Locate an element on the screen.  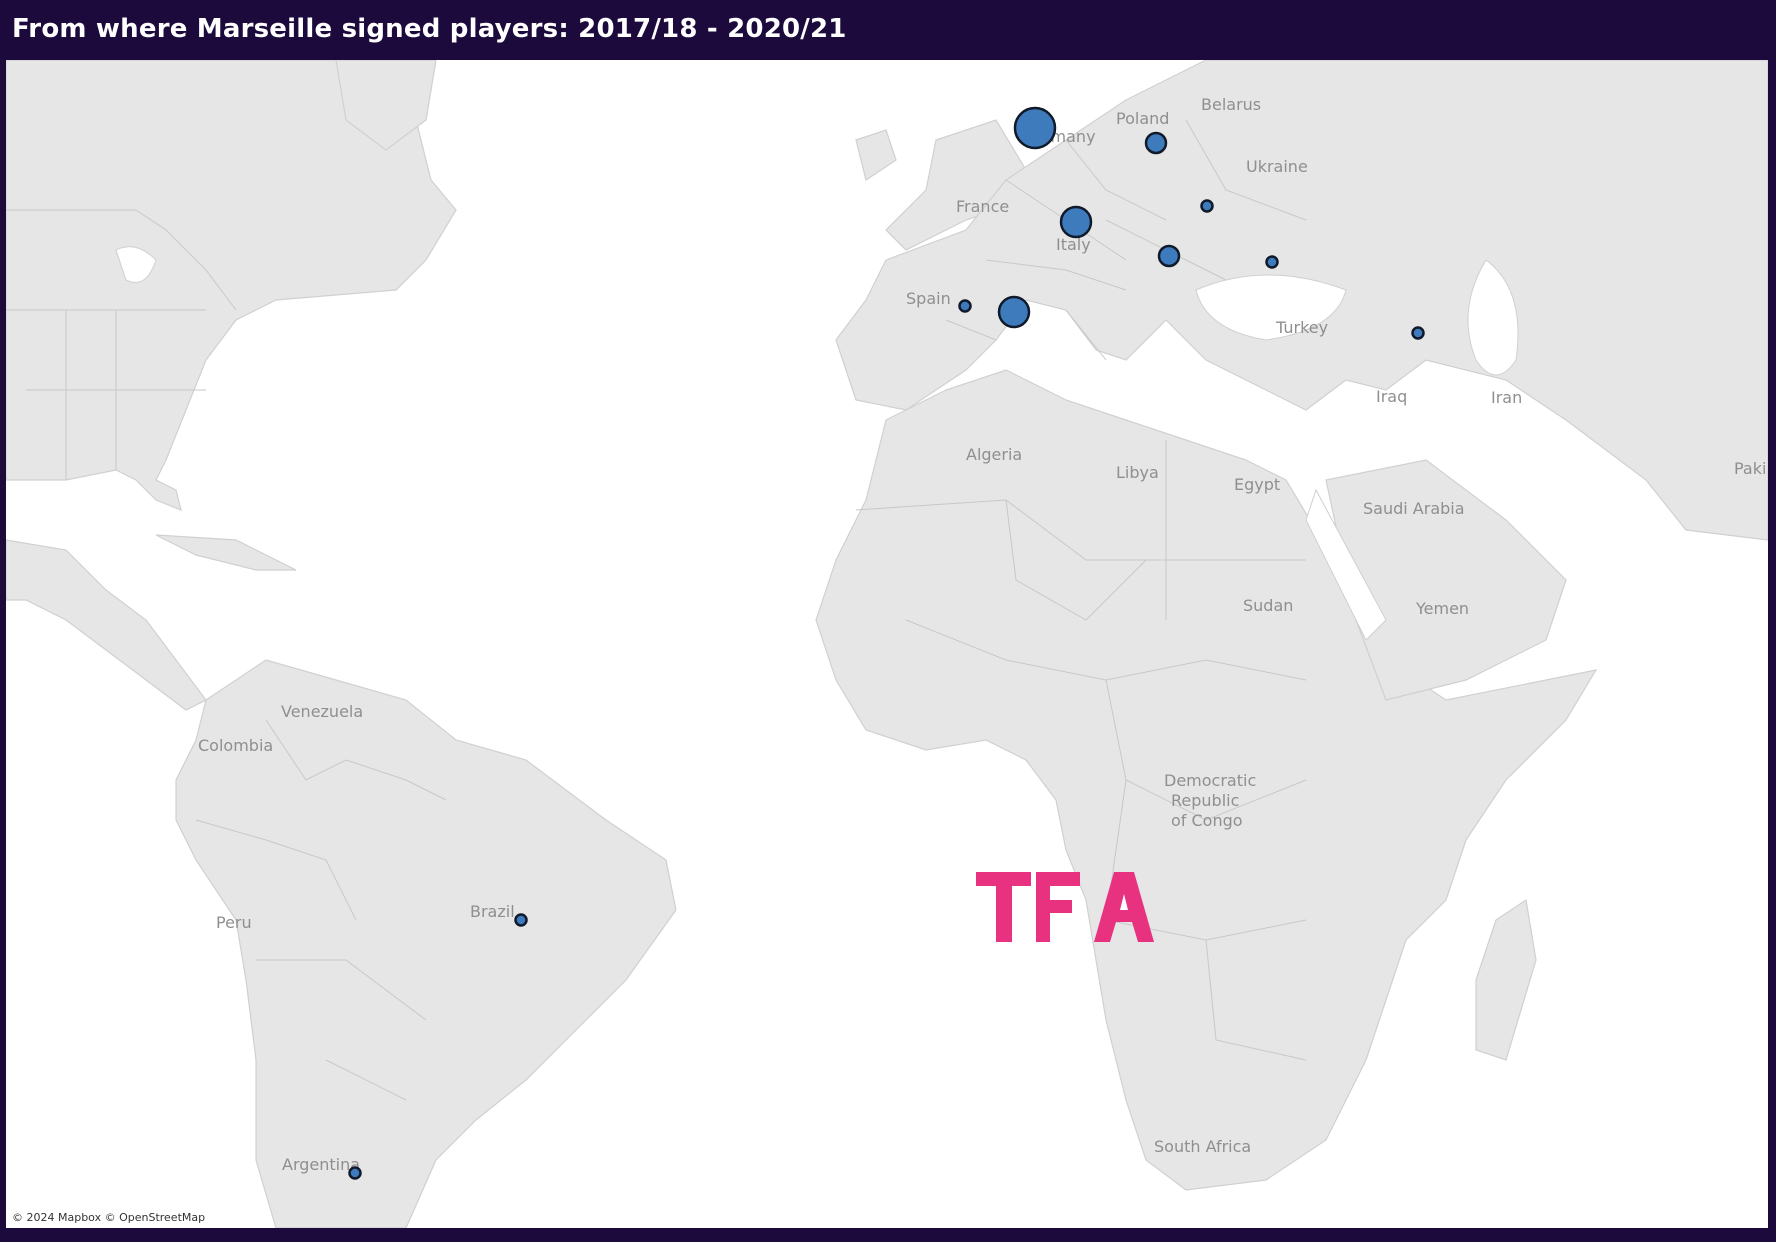
label-drc: Democratic Republic of Congo is located at coordinates (1212, 800).